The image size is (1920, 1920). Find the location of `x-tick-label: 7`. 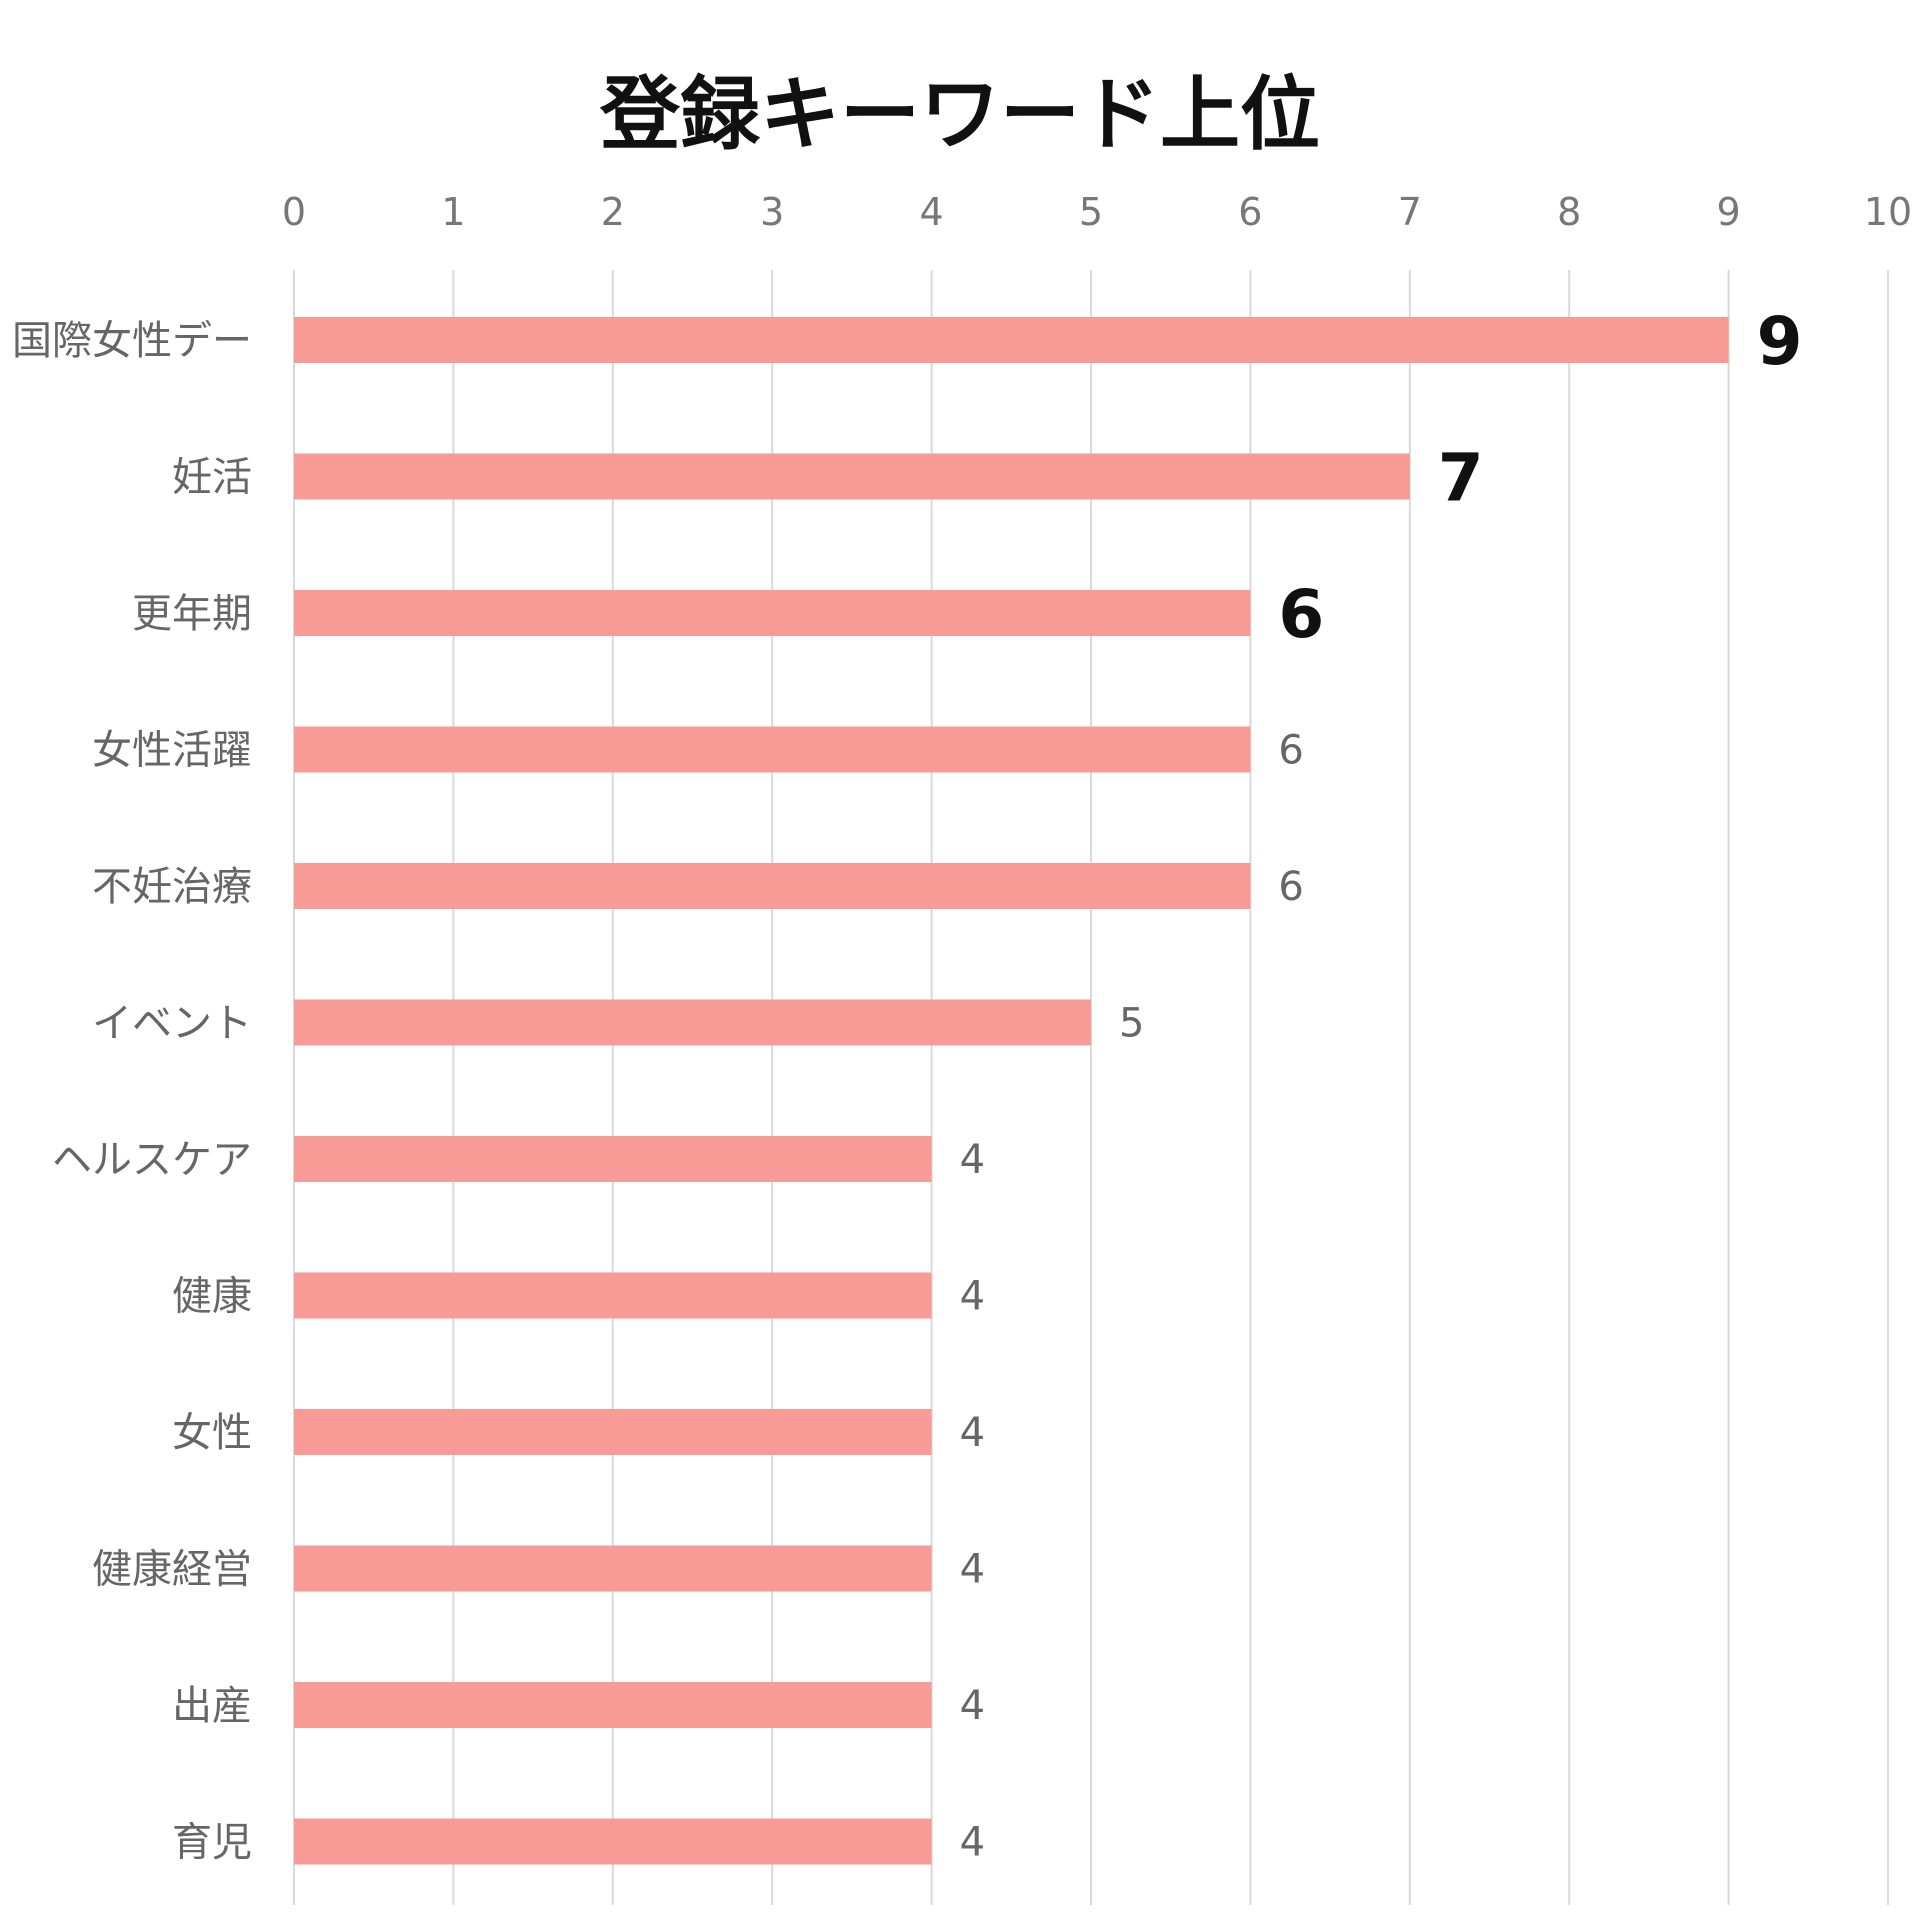

x-tick-label: 7 is located at coordinates (1410, 212).